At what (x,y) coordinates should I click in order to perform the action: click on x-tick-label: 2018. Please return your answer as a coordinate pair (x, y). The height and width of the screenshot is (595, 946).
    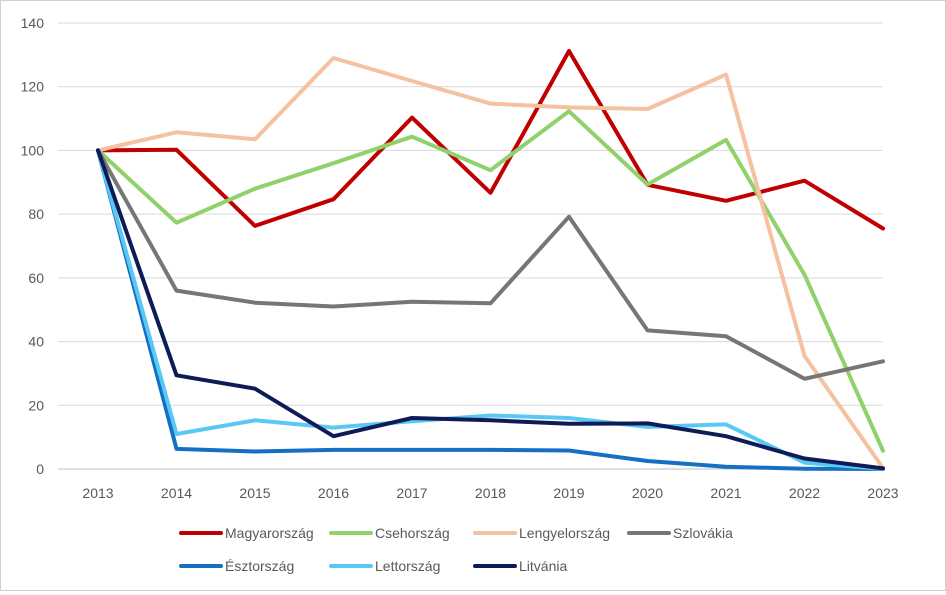
    Looking at the image, I should click on (490, 493).